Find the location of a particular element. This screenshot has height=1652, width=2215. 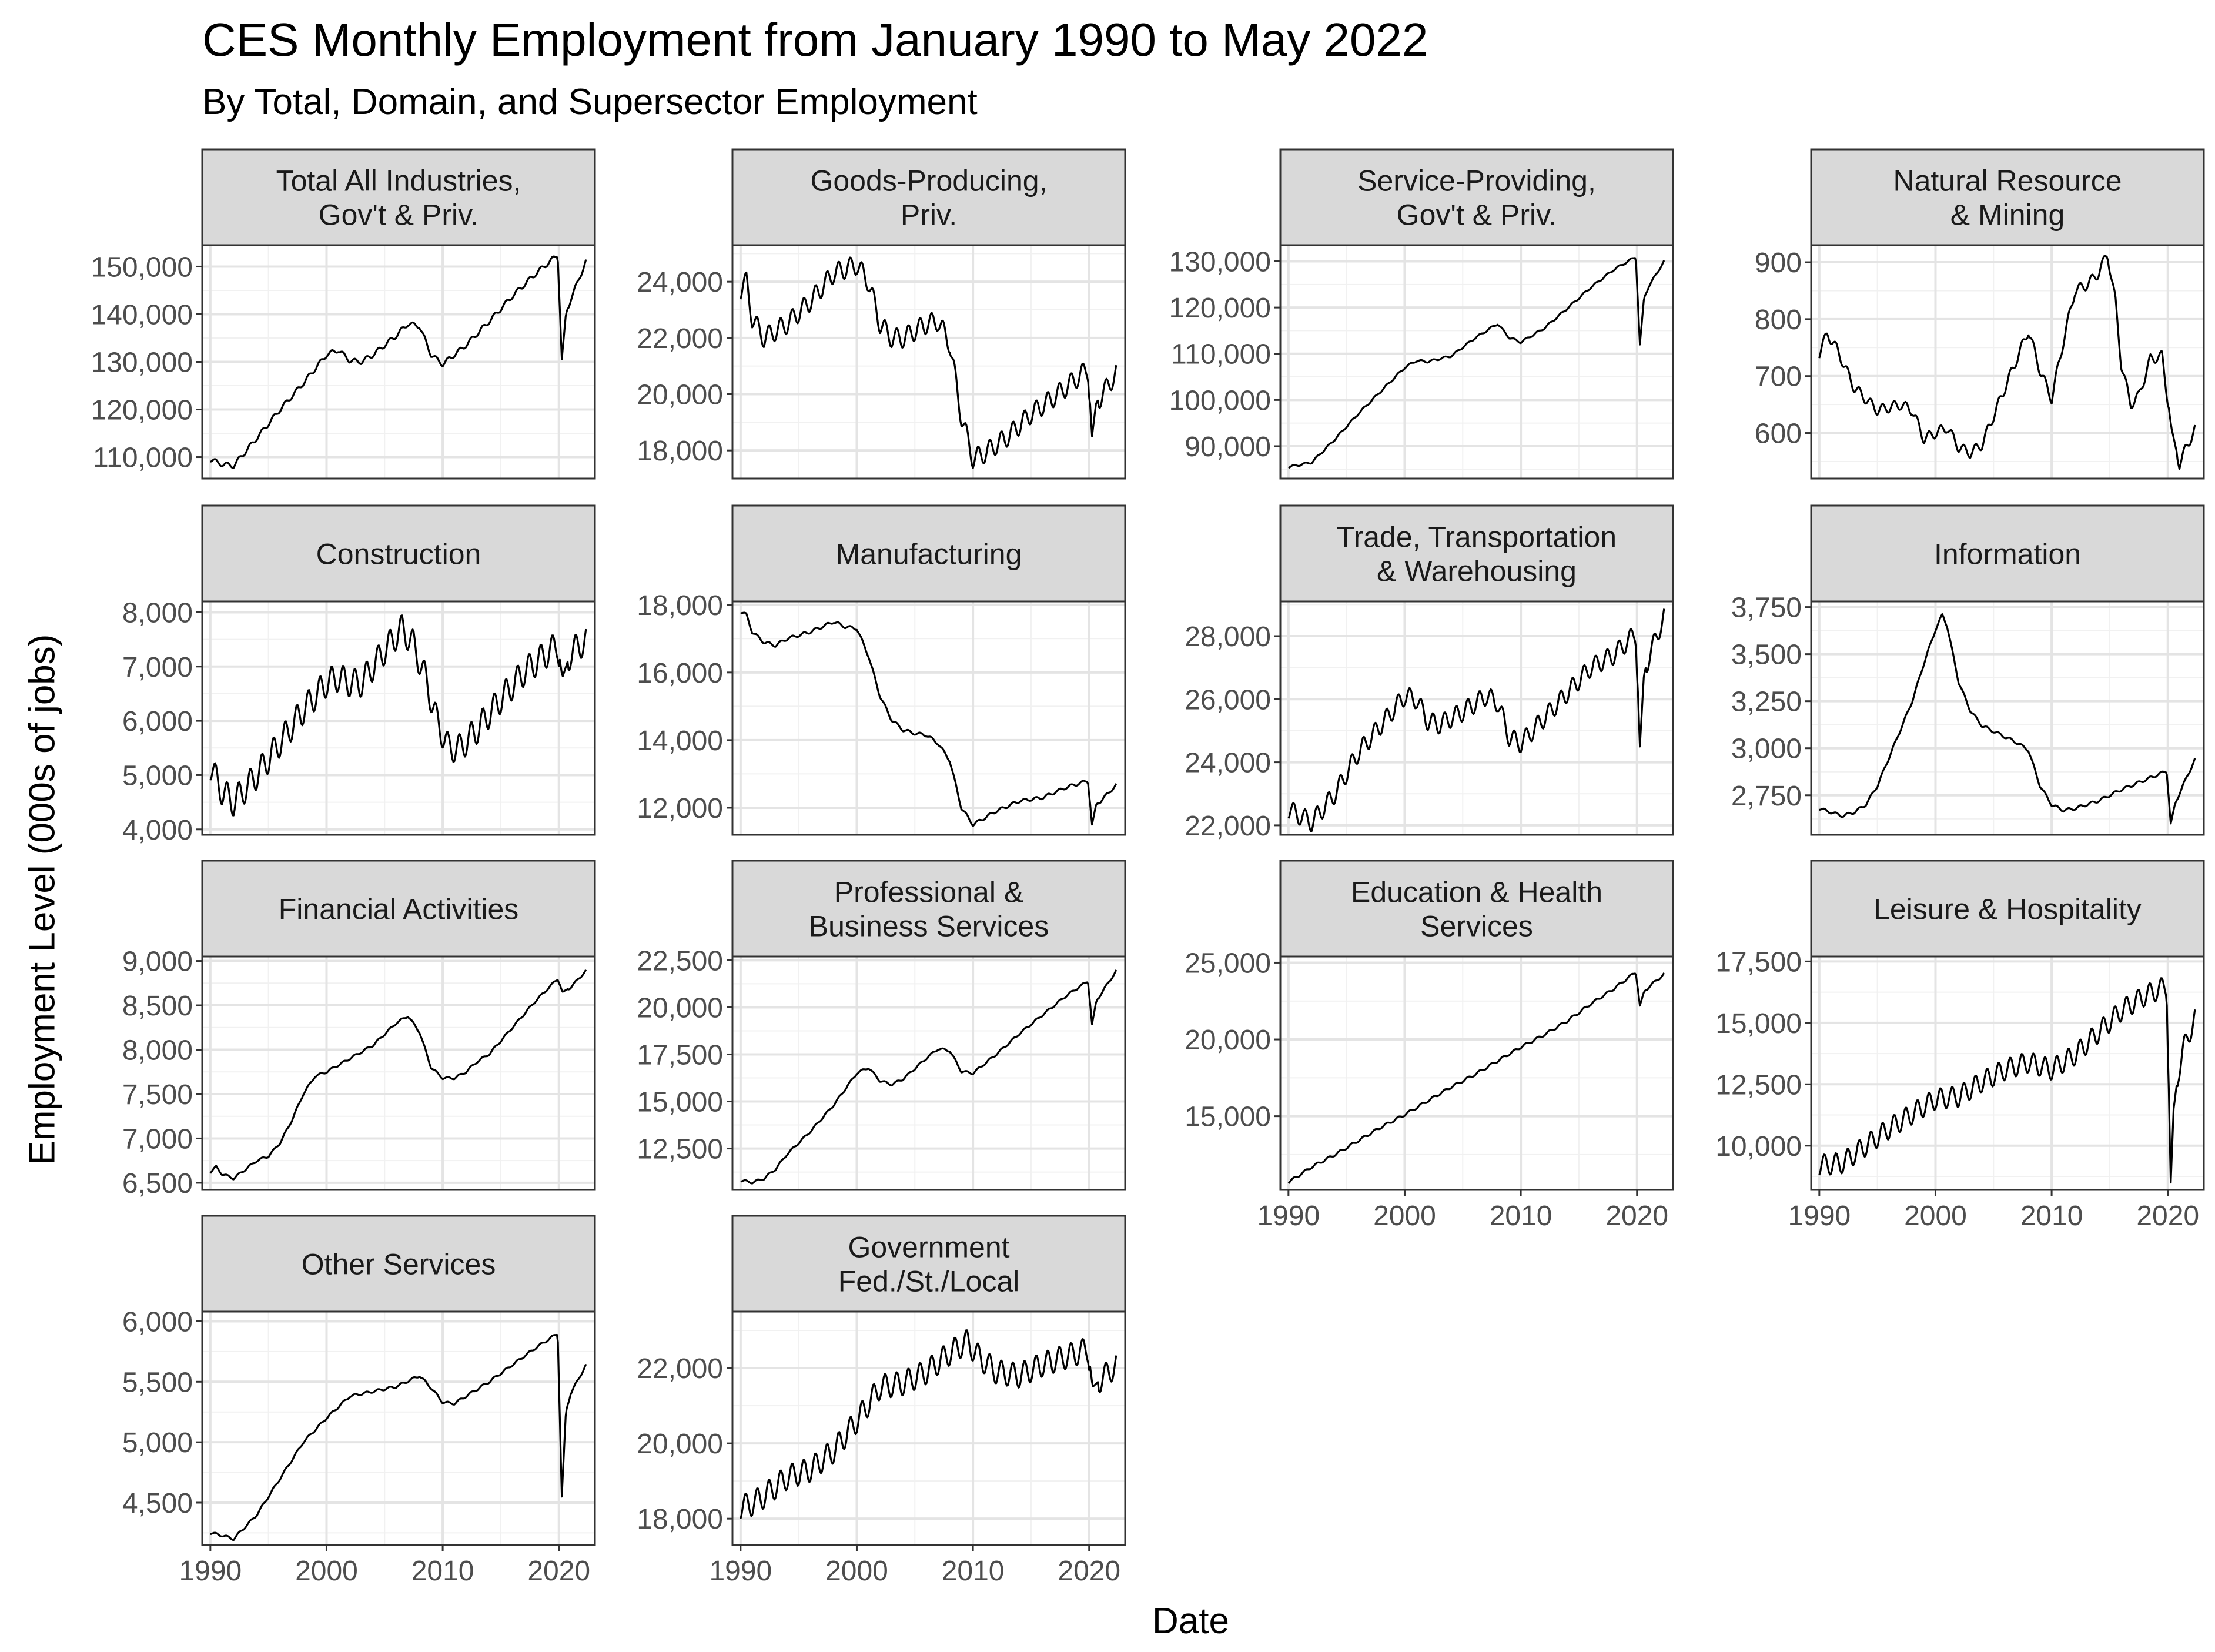

panel-strip-label: Service-Providing, is located at coordinates (1477, 182).